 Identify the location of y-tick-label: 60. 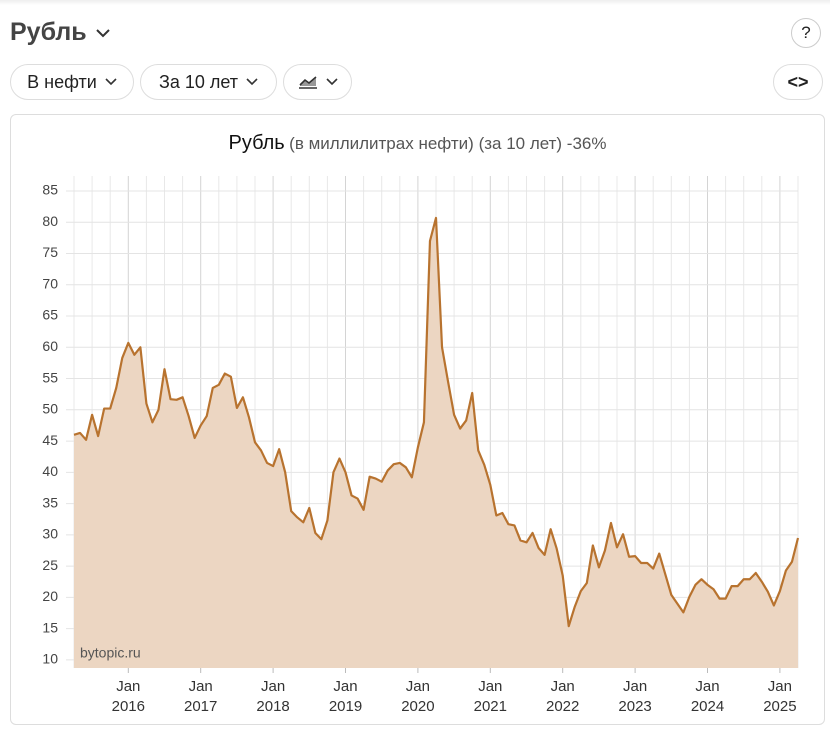
(50, 346).